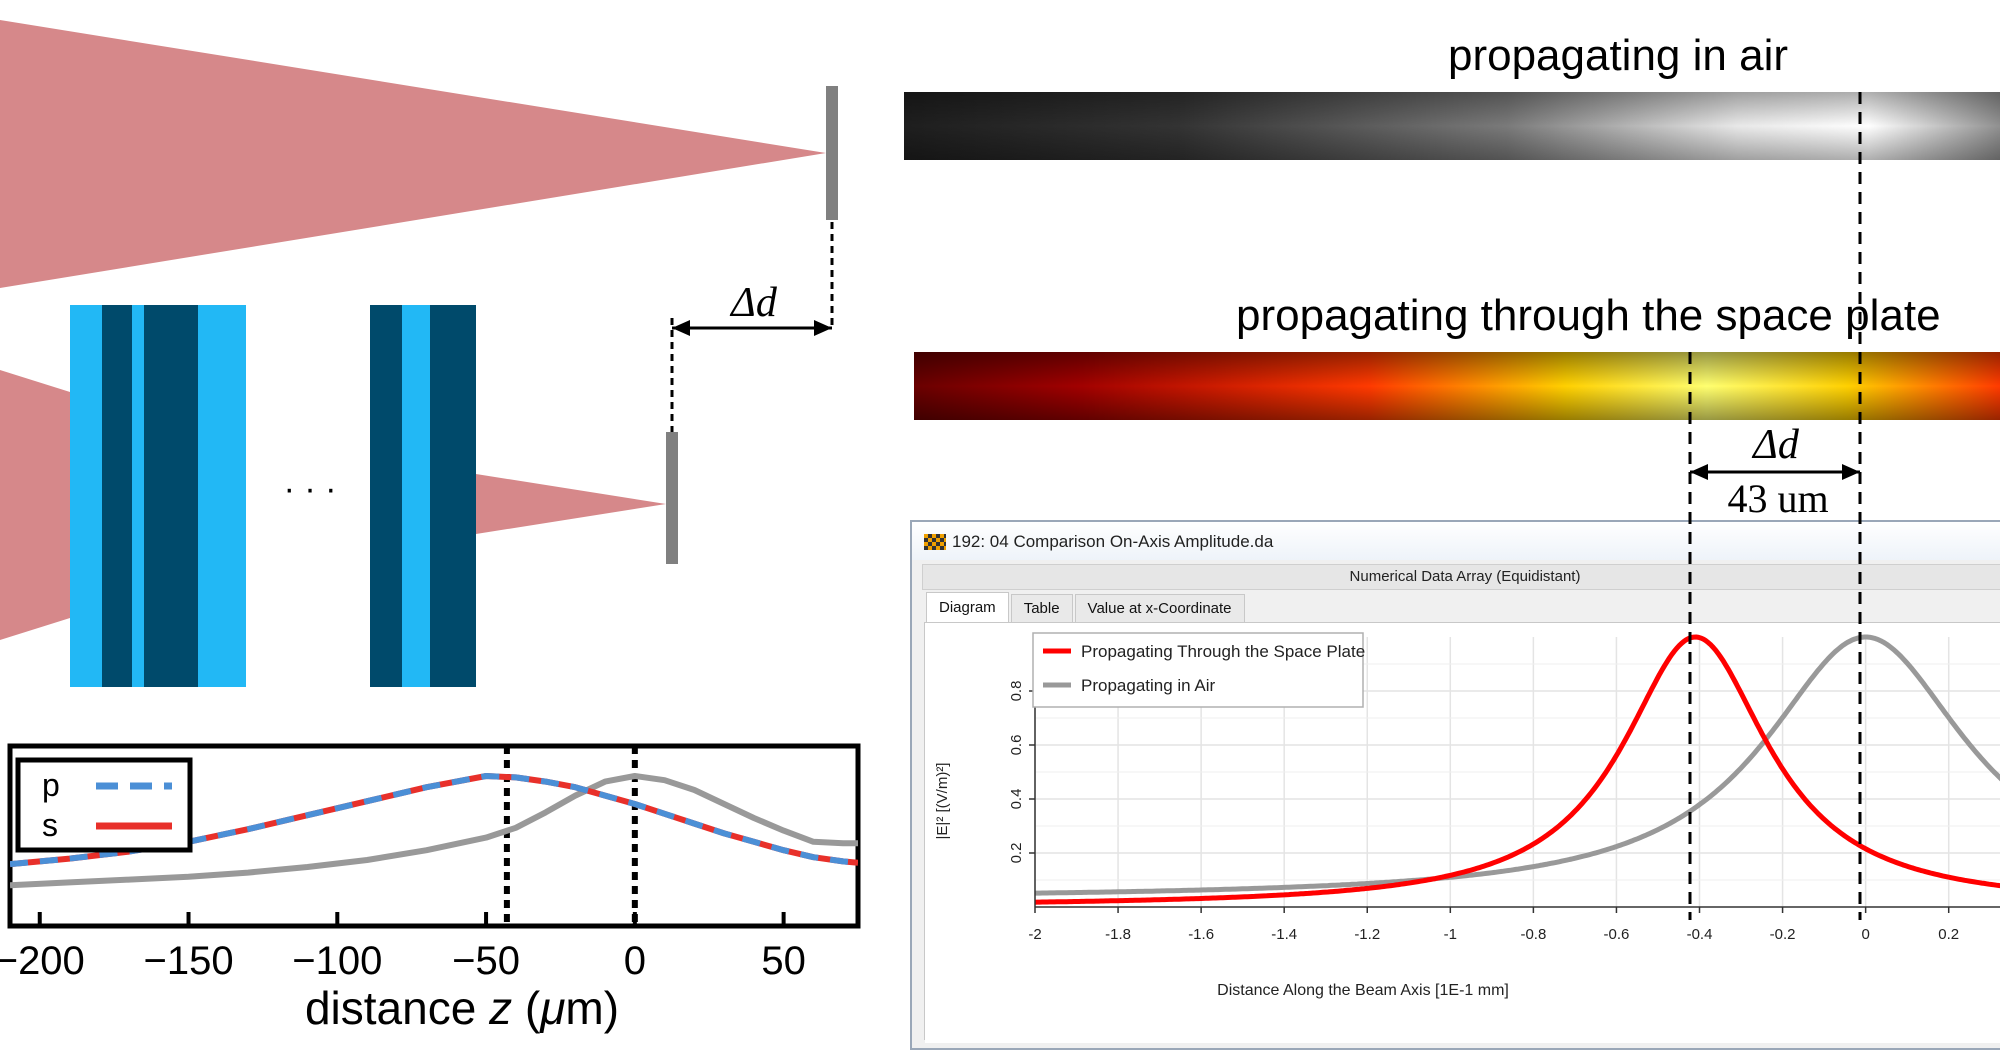 This screenshot has width=2000, height=1051. What do you see at coordinates (1016, 853) in the screenshot?
I see `vl-ytick-label: 0.2` at bounding box center [1016, 853].